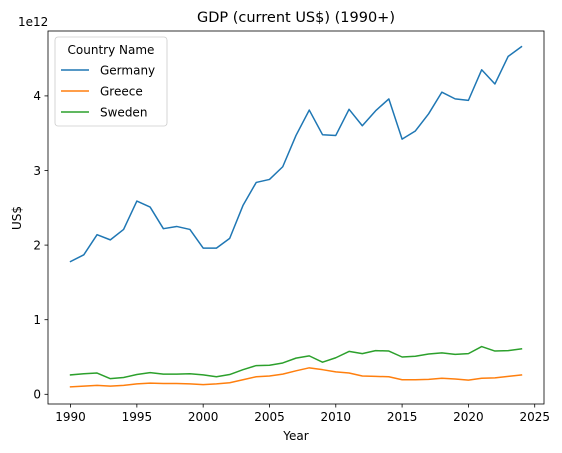  Describe the element at coordinates (203, 417) in the screenshot. I see `x-tick-label-2000: 2000` at that location.